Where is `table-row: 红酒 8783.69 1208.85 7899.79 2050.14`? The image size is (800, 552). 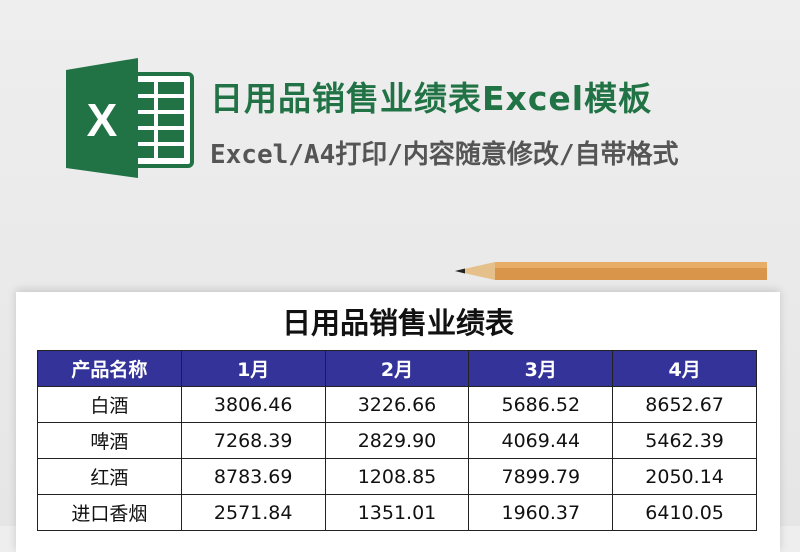 table-row: 红酒 8783.69 1208.85 7899.79 2050.14 is located at coordinates (397, 476).